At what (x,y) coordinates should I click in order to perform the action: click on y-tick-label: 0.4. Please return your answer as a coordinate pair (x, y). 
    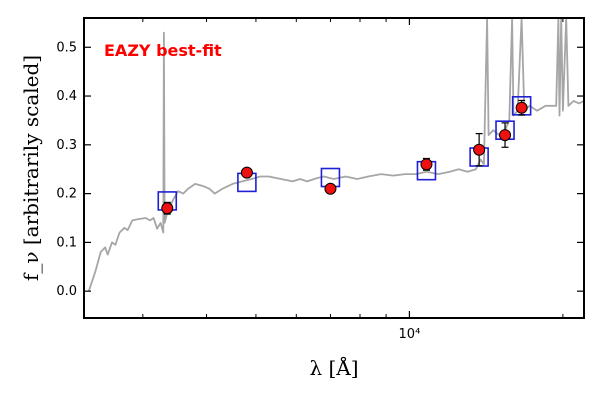
    Looking at the image, I should click on (66, 96).